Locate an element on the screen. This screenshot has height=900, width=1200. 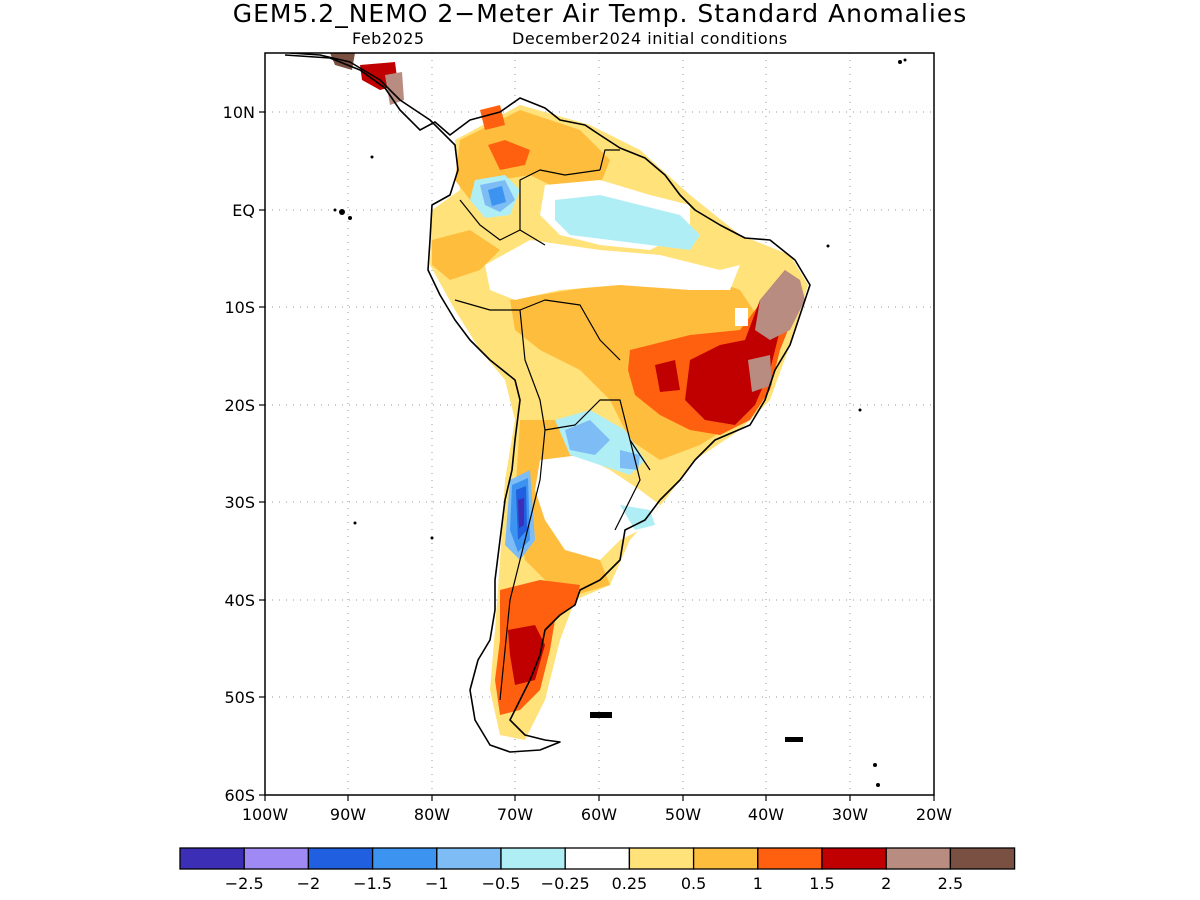
lat-tick-label: 50S is located at coordinates (239, 697).